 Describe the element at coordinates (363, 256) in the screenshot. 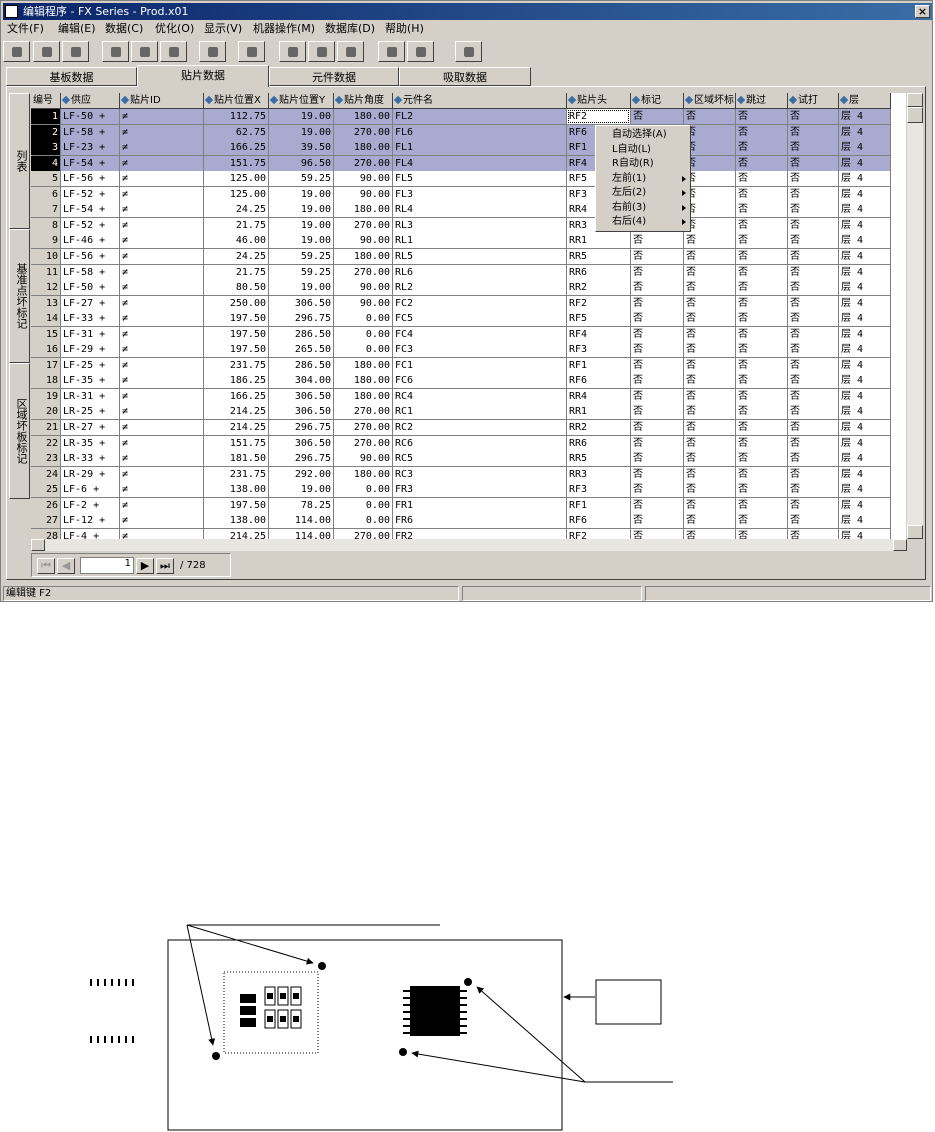

I see `grid-cell: 180.00` at that location.